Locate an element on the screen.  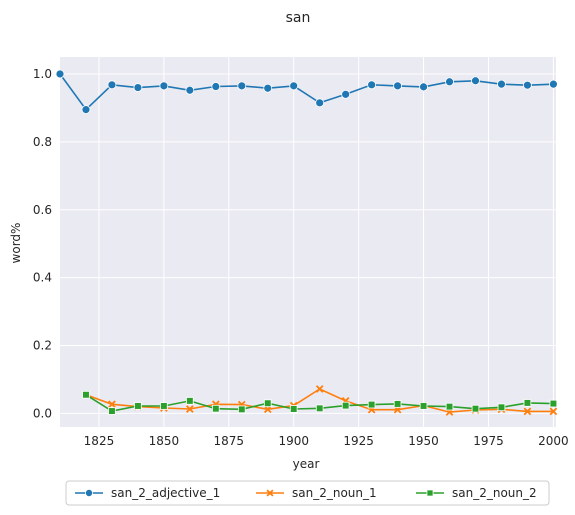
legend-item-san_2_noun_2: san_2_noun_2 is located at coordinates (476, 493).